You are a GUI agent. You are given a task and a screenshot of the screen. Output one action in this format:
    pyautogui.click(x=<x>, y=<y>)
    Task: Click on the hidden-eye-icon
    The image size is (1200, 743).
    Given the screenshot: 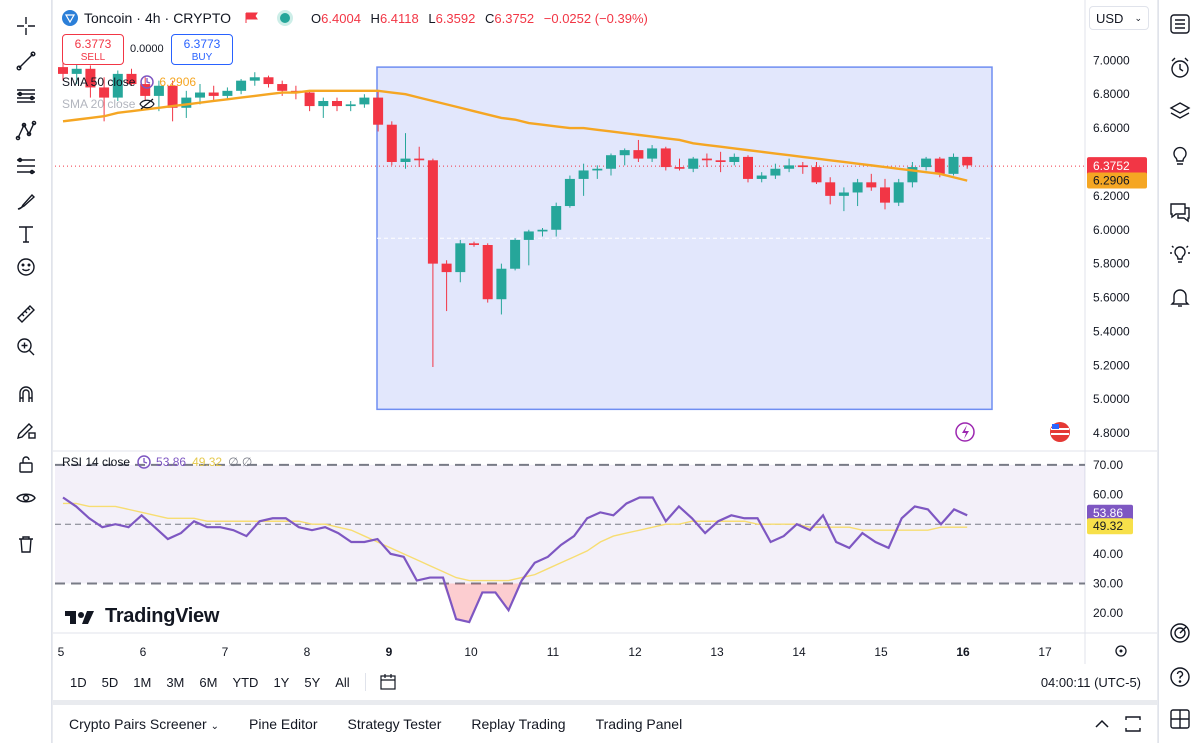 What is the action you would take?
    pyautogui.click(x=147, y=104)
    